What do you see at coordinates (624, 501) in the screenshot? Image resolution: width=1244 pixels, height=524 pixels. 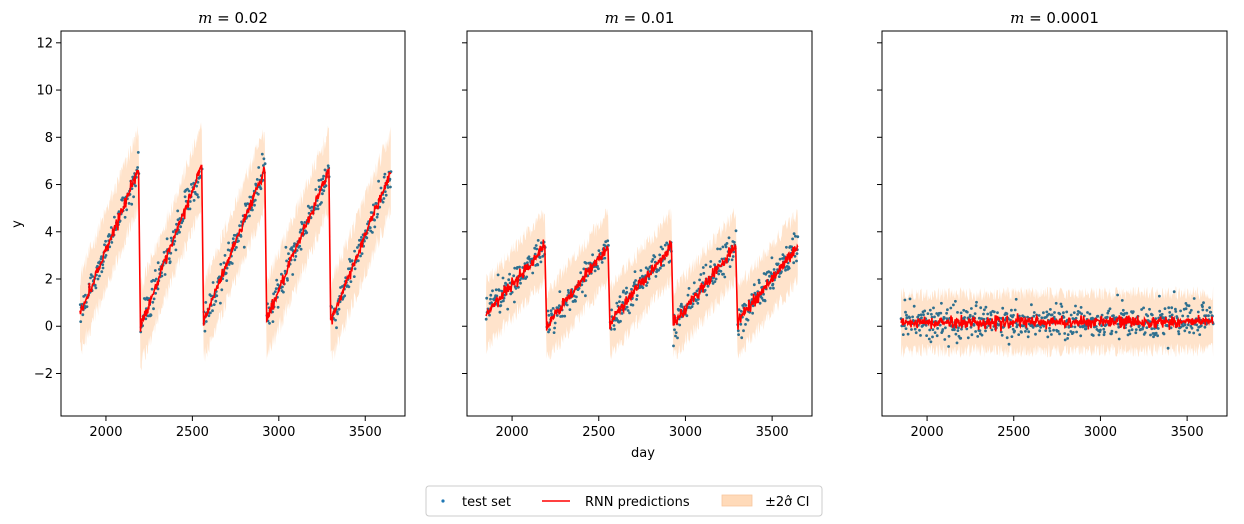 I see `legend: test set RNN predictions ±2σ̂ CI` at bounding box center [624, 501].